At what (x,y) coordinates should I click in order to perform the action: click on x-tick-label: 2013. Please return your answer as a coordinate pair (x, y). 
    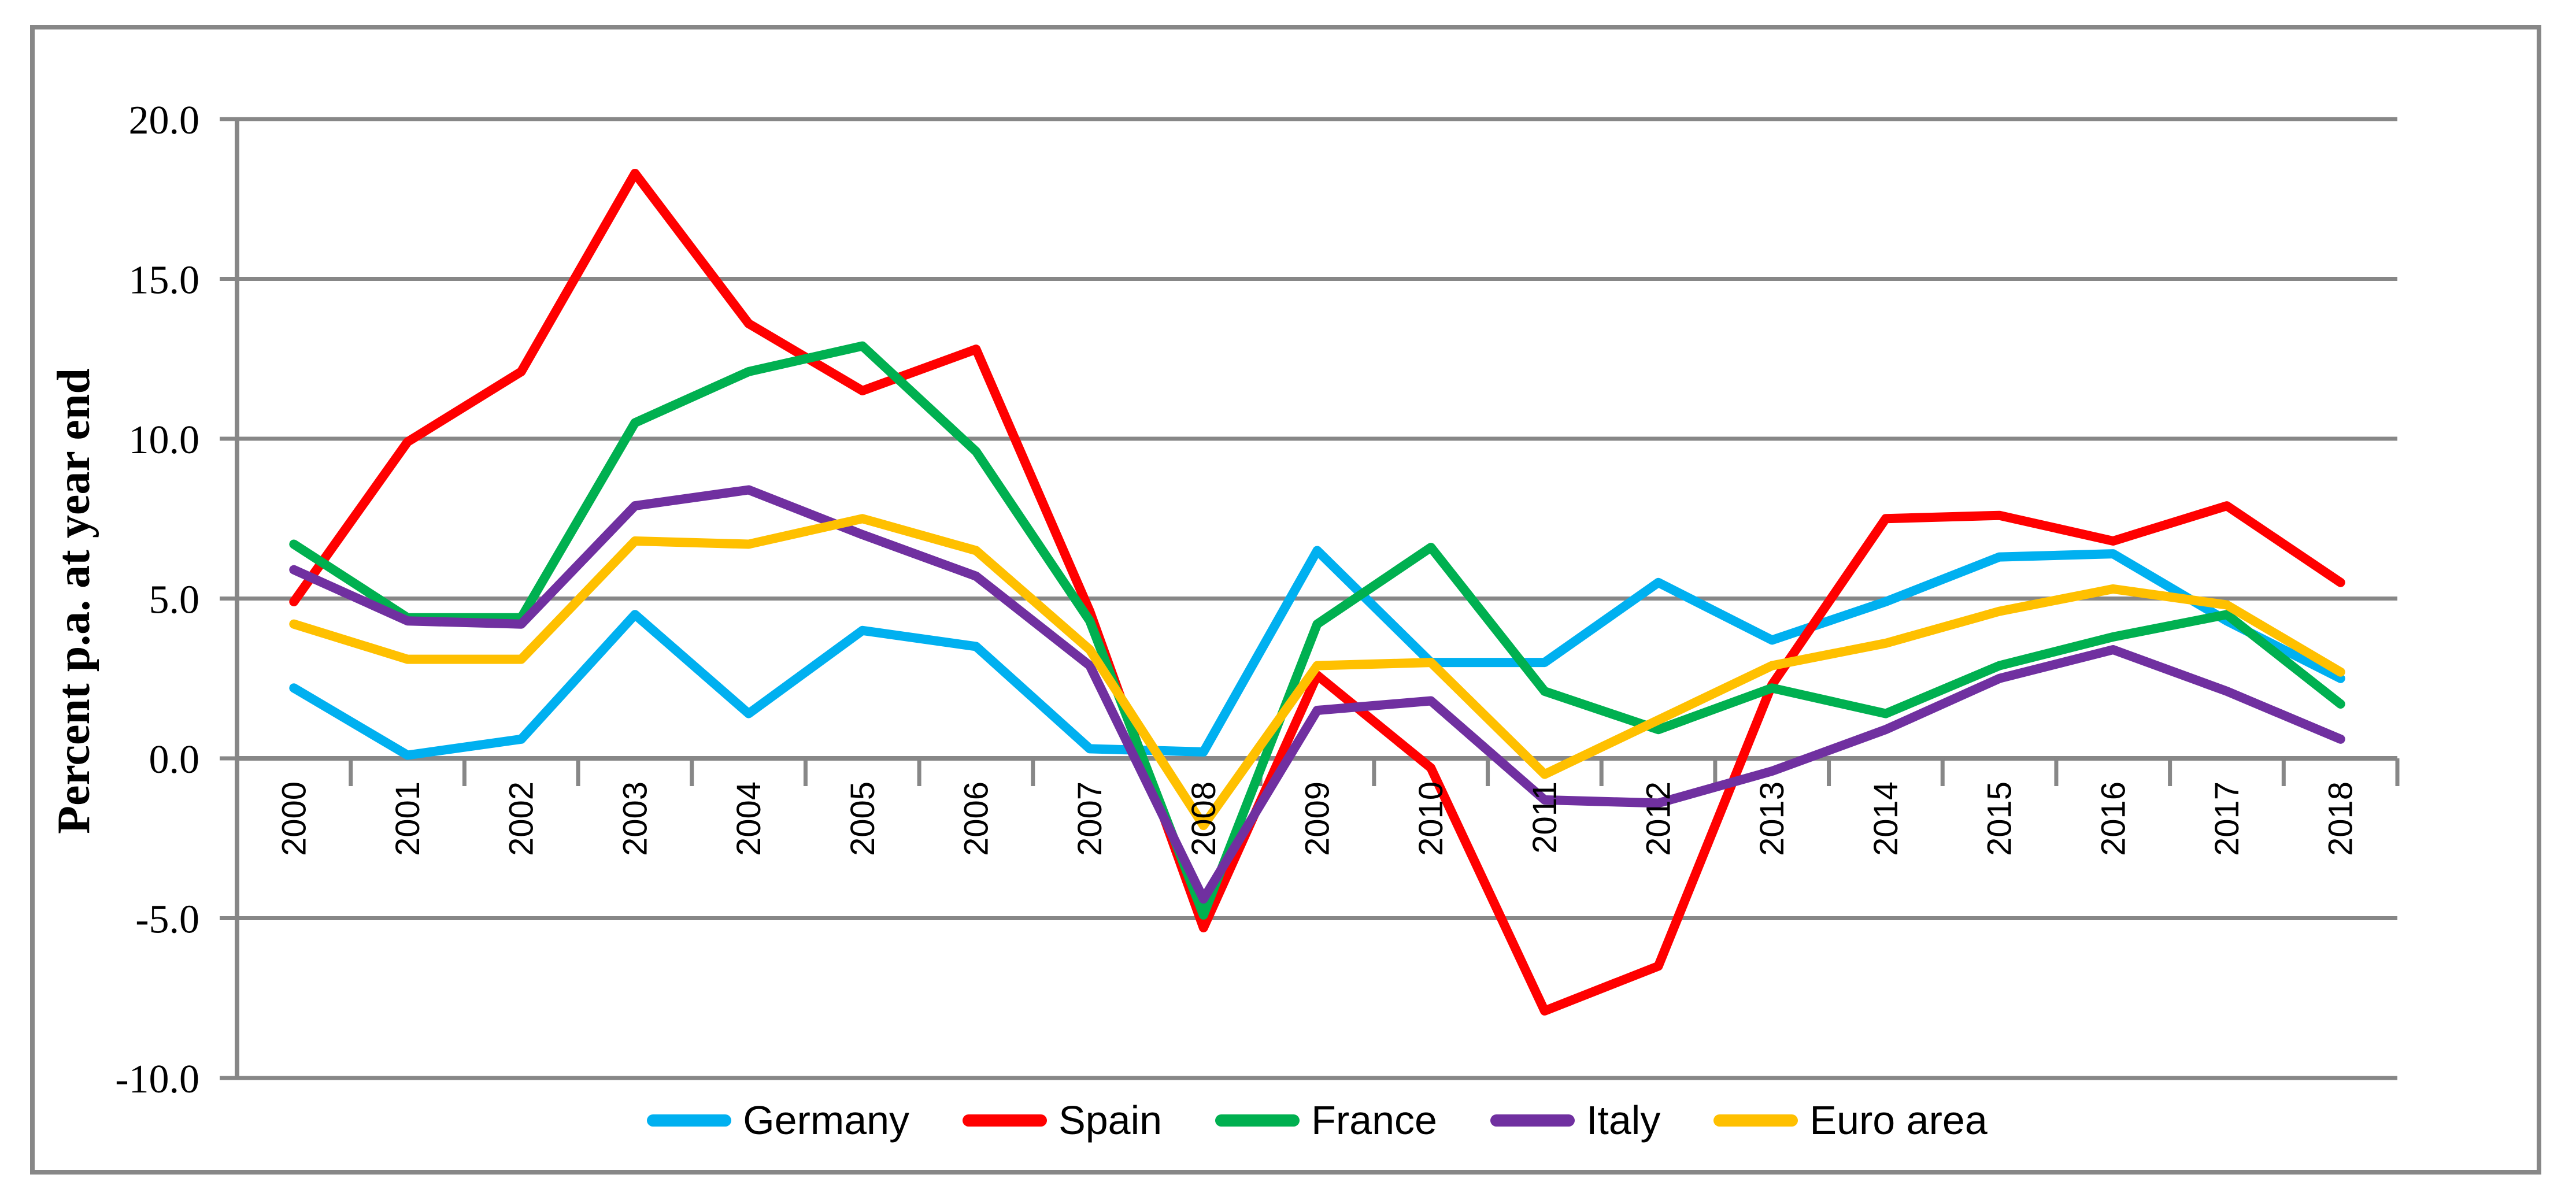
    Looking at the image, I should click on (1772, 818).